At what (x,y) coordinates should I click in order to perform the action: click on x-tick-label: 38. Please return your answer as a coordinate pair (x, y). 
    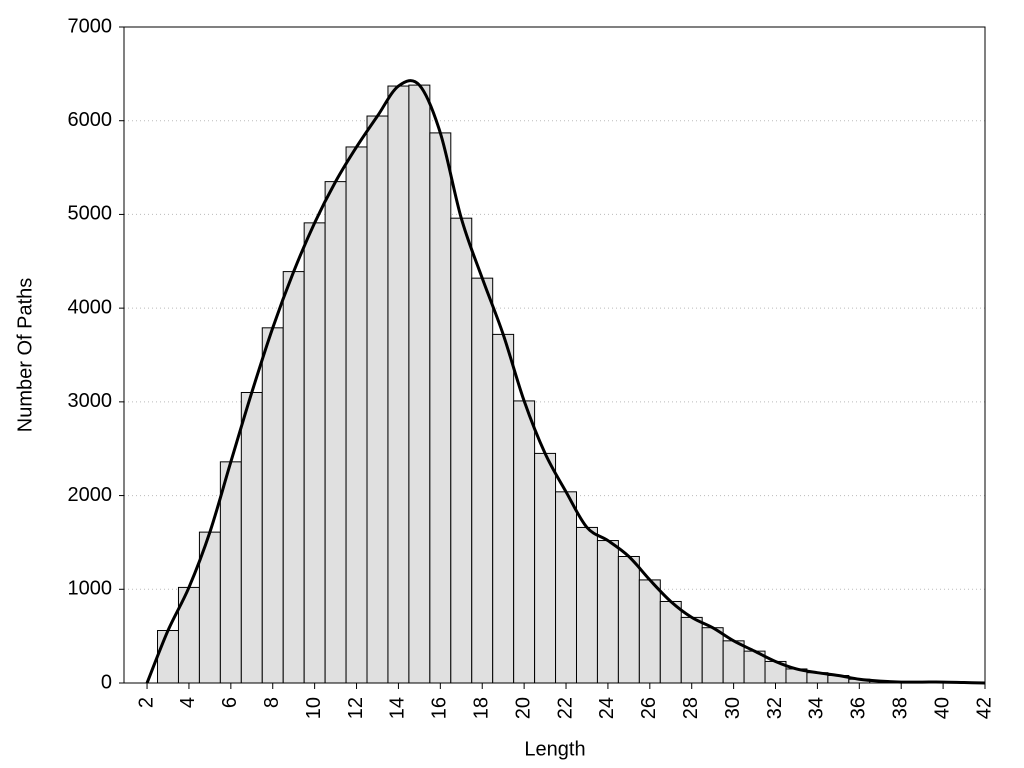
    Looking at the image, I should click on (900, 708).